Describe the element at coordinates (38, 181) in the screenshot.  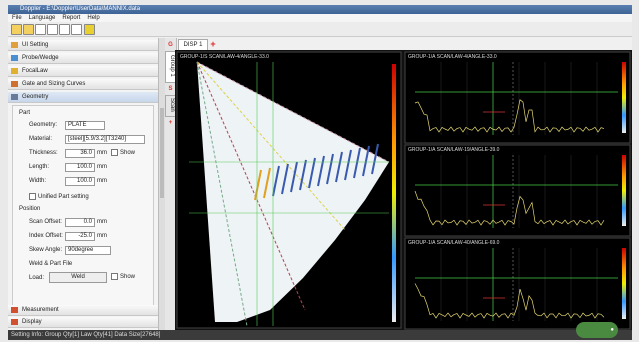
I see `field-label: Width:` at that location.